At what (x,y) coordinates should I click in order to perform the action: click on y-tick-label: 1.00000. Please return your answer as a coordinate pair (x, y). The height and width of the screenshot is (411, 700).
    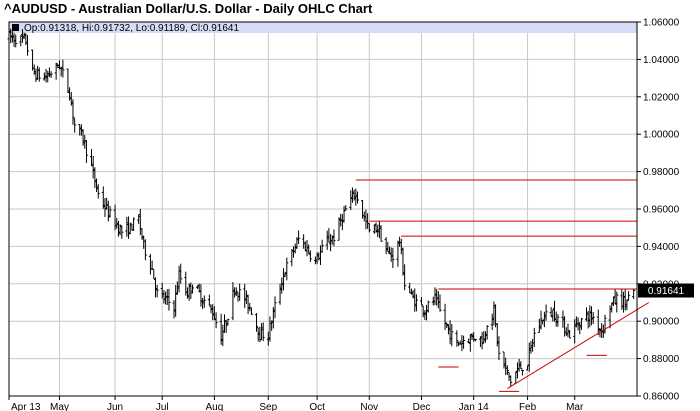
    Looking at the image, I should click on (661, 135).